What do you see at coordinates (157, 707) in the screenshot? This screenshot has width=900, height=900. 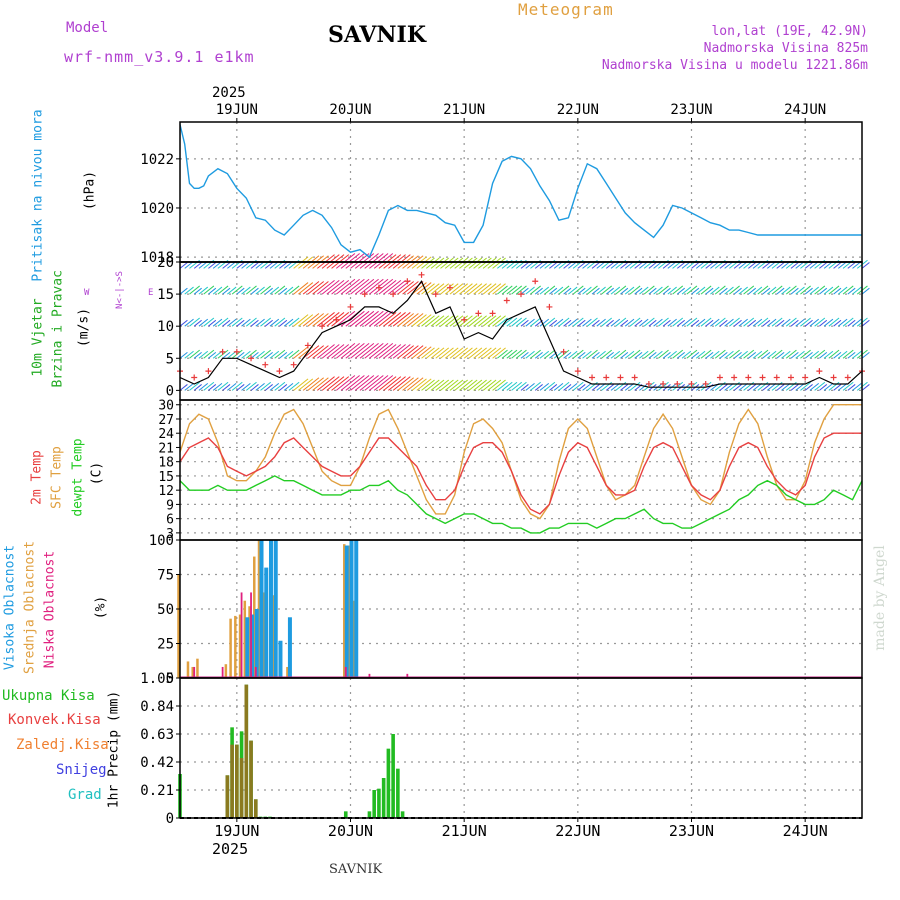 I see `y-tick-label: 0.84` at bounding box center [157, 707].